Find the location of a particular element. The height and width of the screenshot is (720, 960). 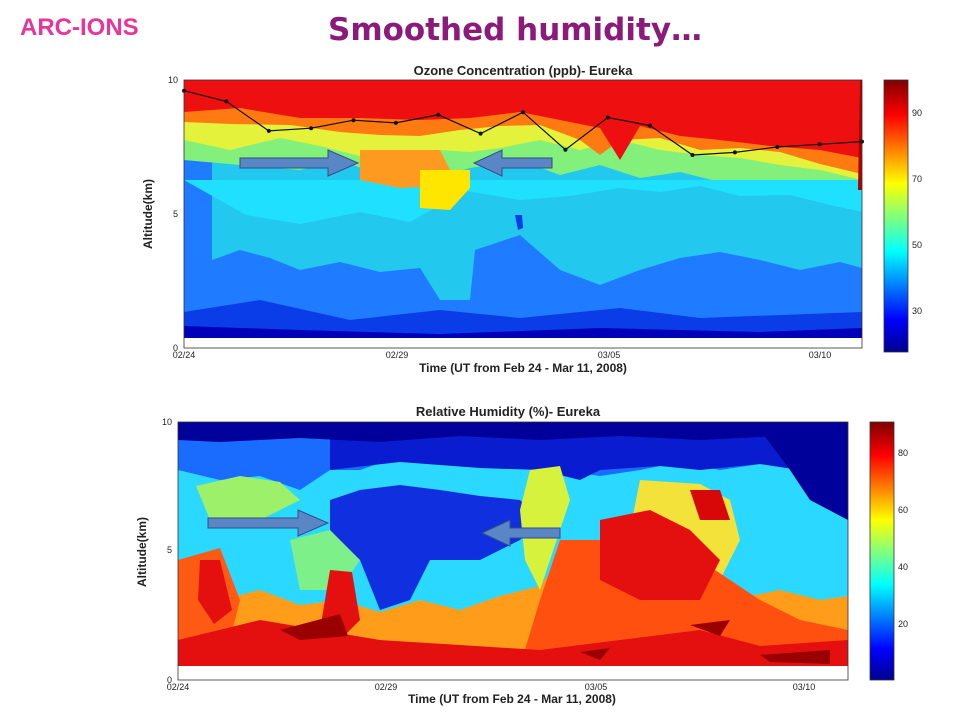

humidity-xlabel: Time (UT from Feb 24 - Mar 11, 2008) is located at coordinates (512, 699).